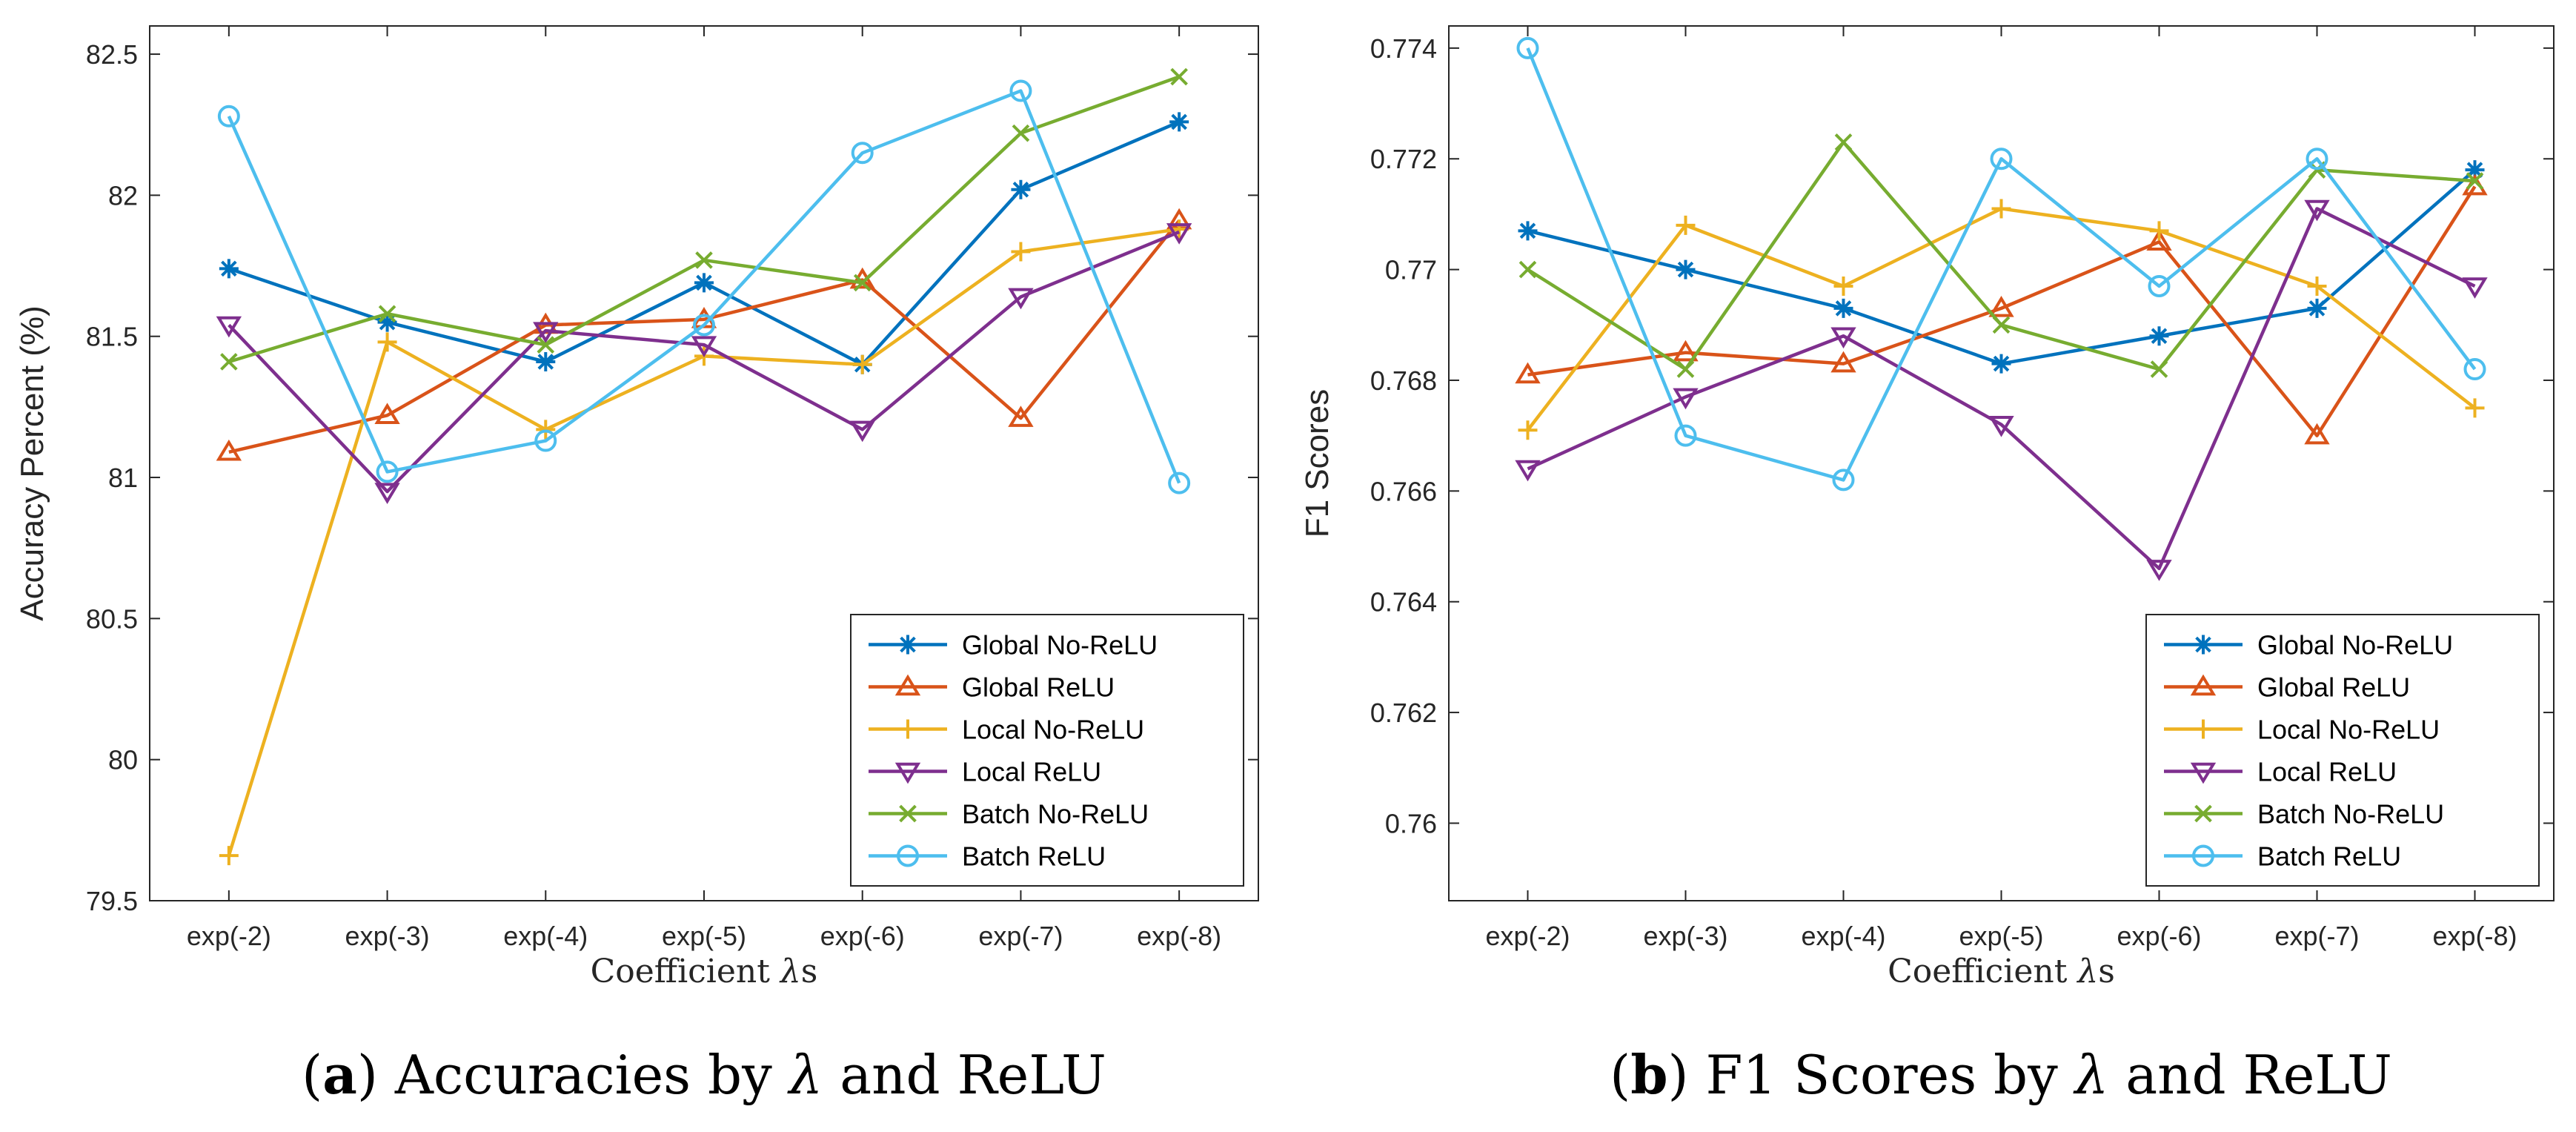 The height and width of the screenshot is (1132, 2576). I want to click on y-tick-label: 81, so click(123, 478).